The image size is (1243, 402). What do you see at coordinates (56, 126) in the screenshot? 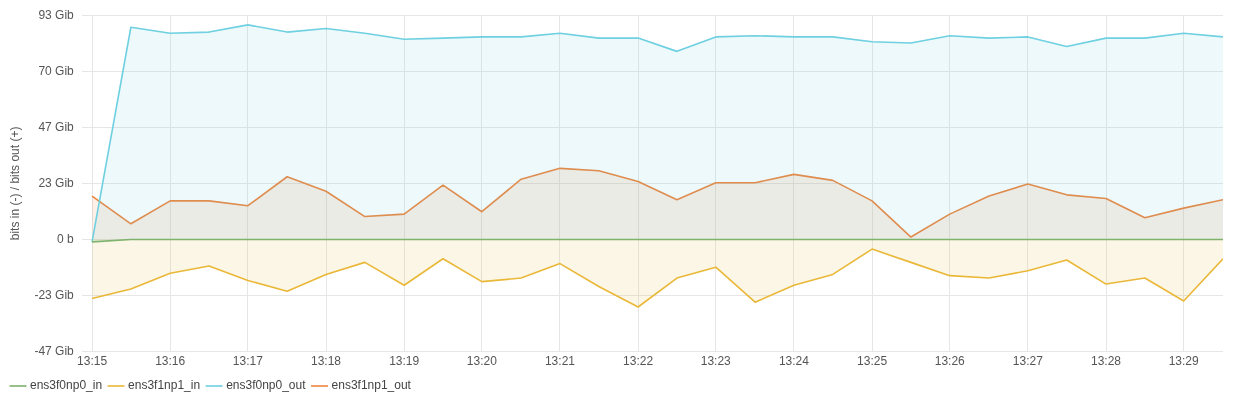
I see `y-tick-label: 47 Gib` at bounding box center [56, 126].